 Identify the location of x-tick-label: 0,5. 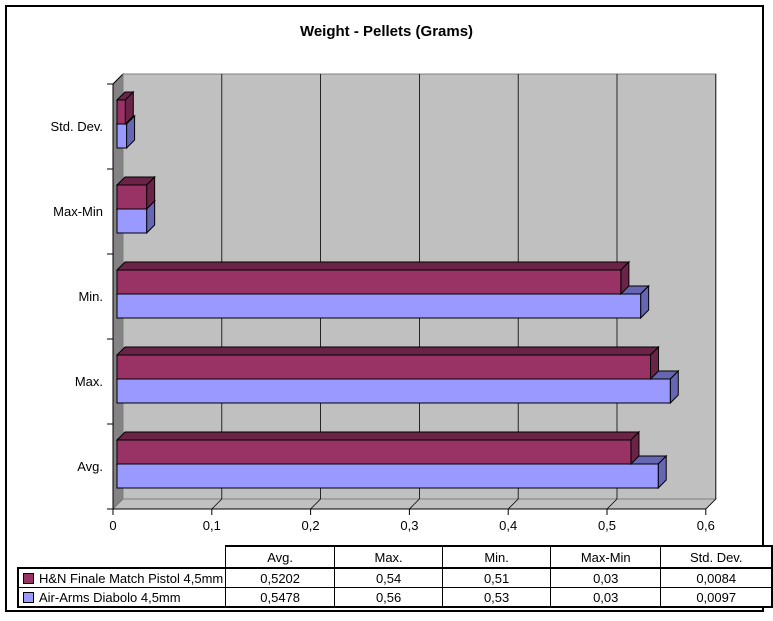
(607, 525).